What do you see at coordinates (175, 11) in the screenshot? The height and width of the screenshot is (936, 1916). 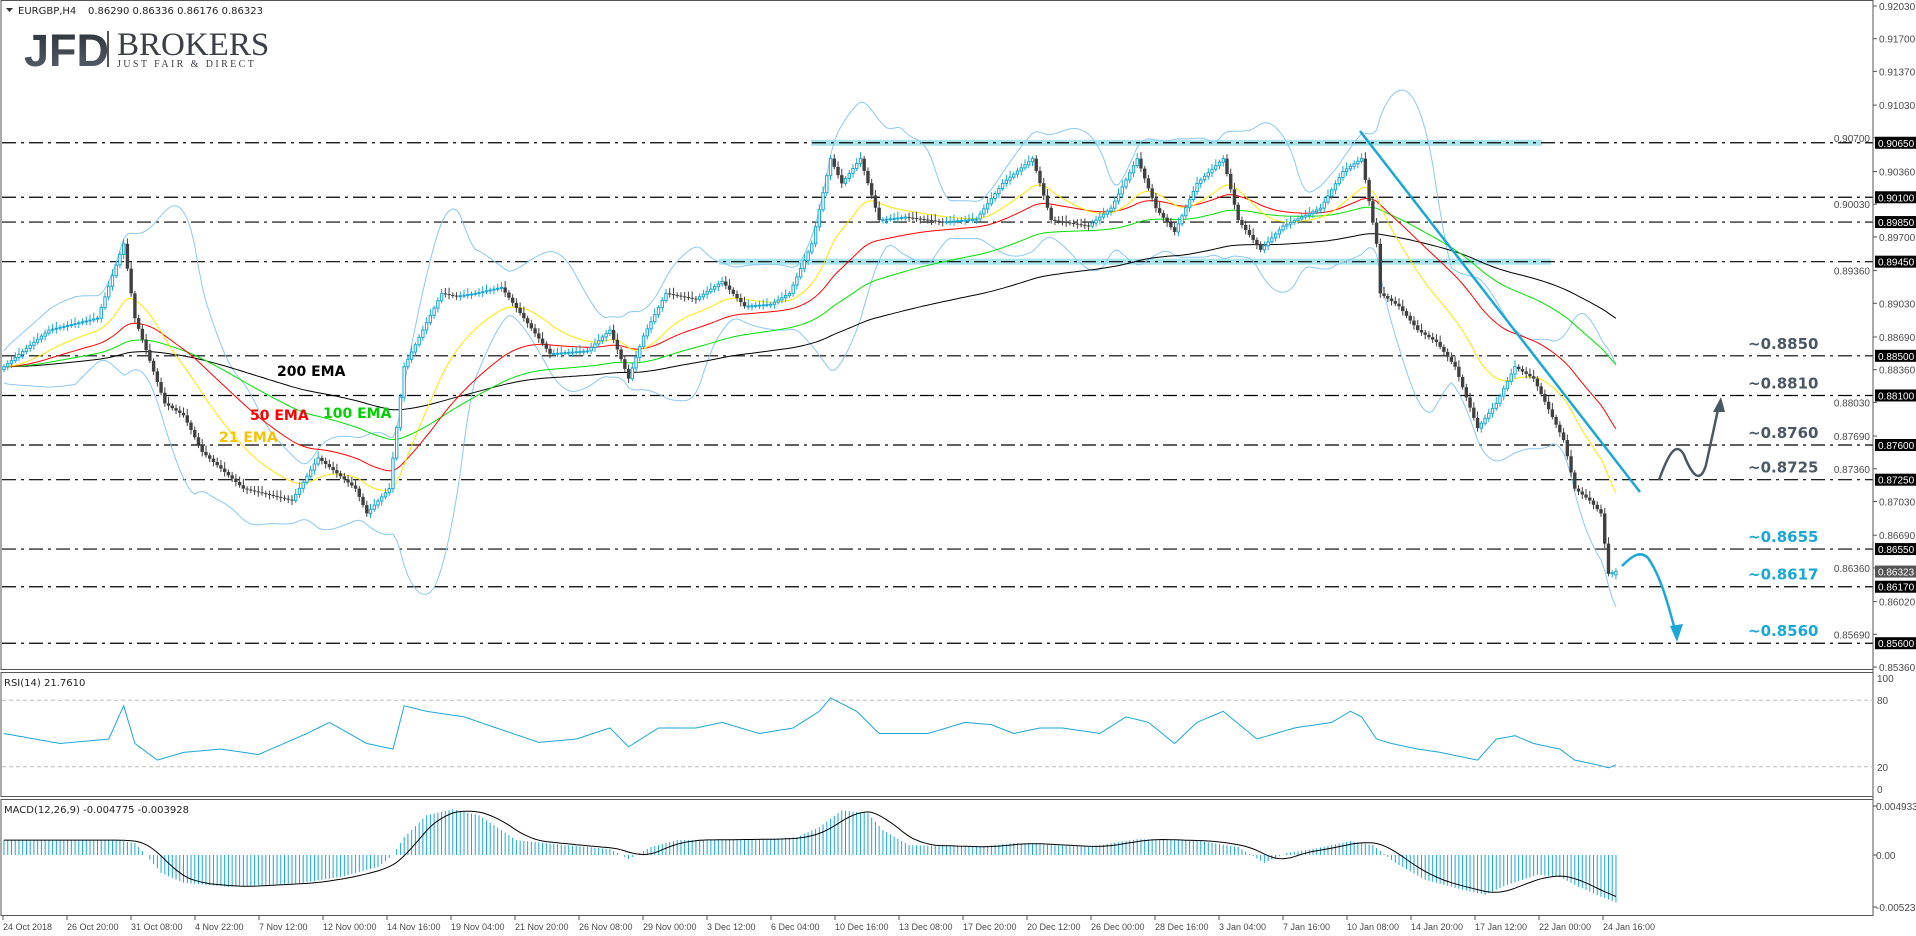 I see `ohlc-readout: 0.86290 0.86336 0.86176 0.86323` at bounding box center [175, 11].